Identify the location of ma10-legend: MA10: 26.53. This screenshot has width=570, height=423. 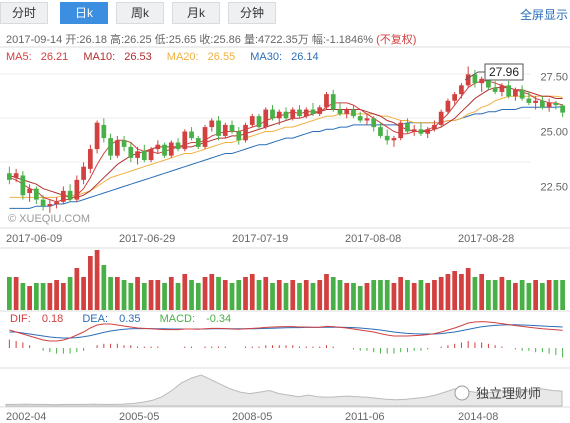
(120, 57).